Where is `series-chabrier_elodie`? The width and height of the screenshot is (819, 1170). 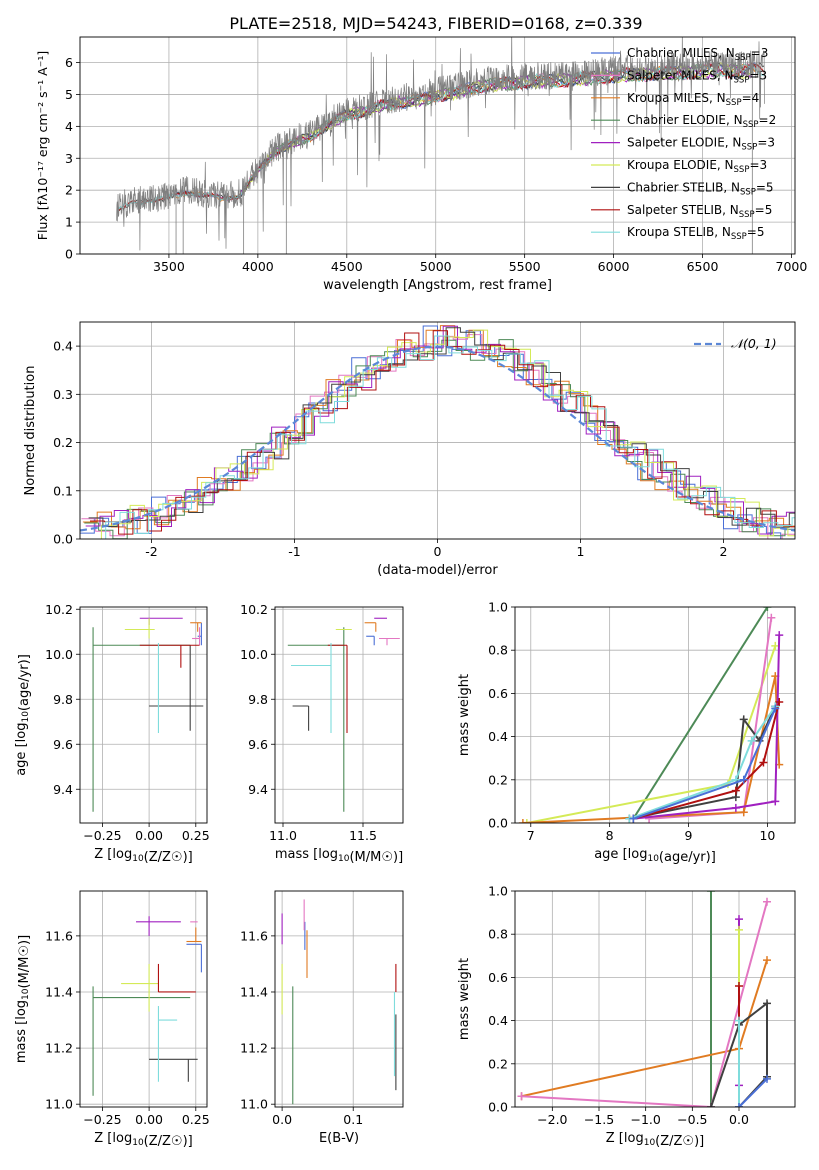
series-chabrier_elodie is located at coordinates (700, 713).